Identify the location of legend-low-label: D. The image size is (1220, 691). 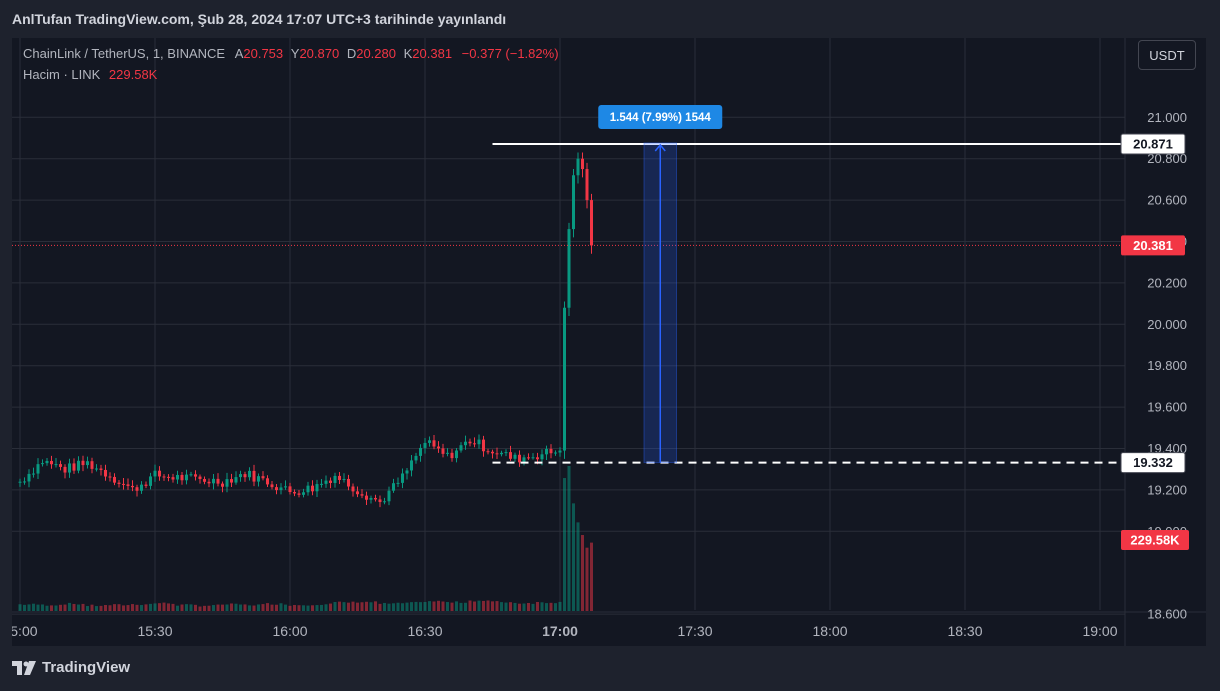
(351, 53).